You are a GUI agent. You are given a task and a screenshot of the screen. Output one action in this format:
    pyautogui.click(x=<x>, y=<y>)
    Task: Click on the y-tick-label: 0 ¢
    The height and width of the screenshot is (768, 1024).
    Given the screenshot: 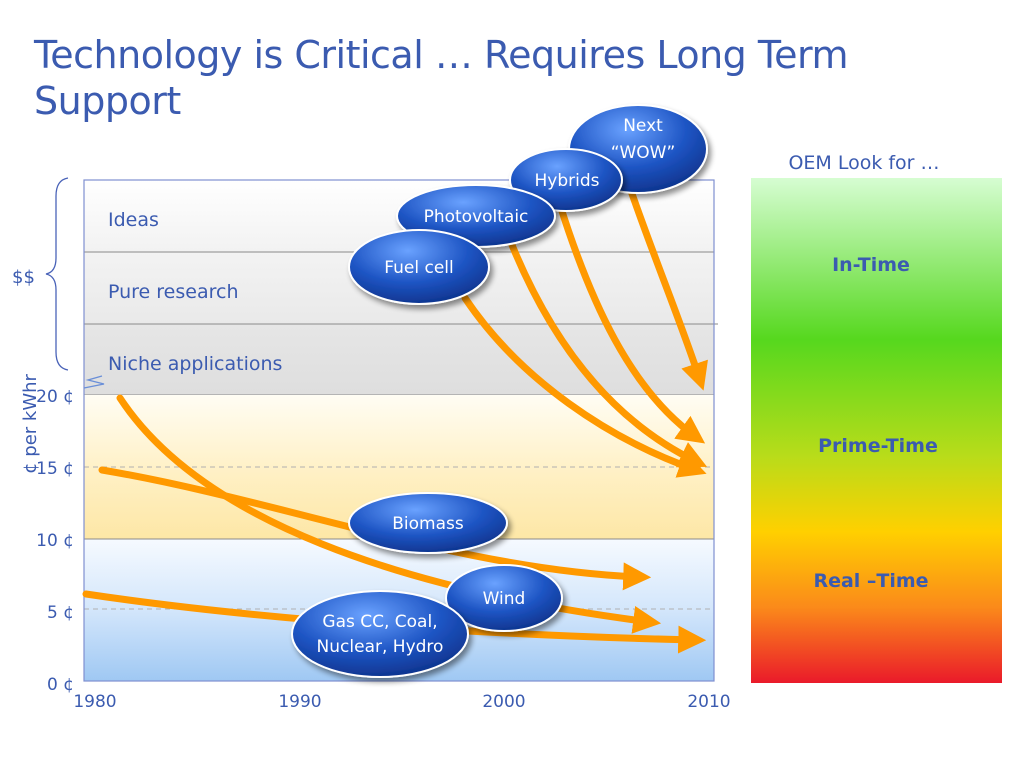 What is the action you would take?
    pyautogui.click(x=60, y=685)
    